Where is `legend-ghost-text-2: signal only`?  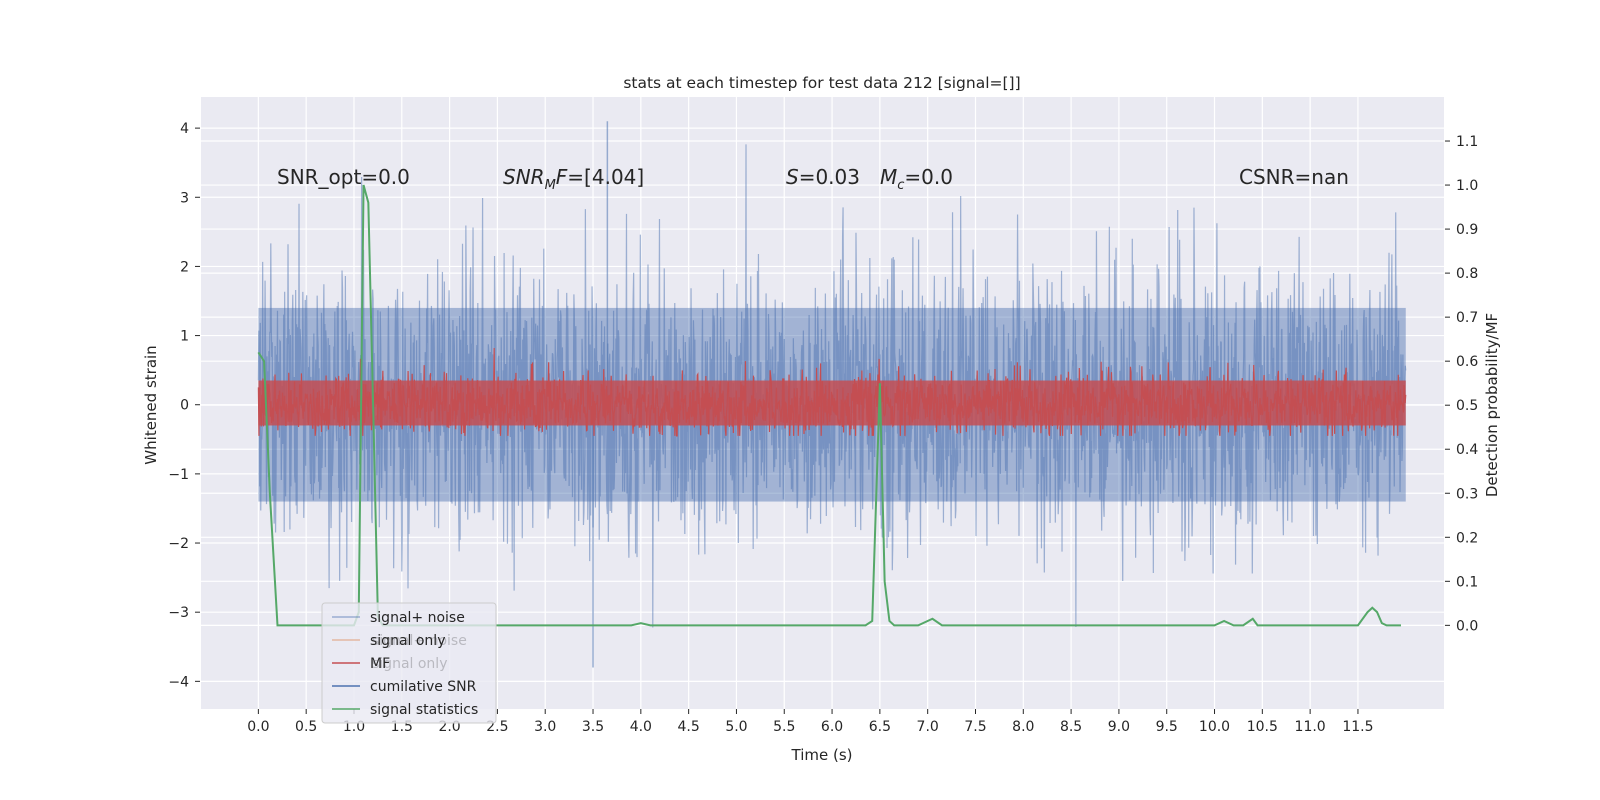
legend-ghost-text-2: signal only is located at coordinates (409, 664).